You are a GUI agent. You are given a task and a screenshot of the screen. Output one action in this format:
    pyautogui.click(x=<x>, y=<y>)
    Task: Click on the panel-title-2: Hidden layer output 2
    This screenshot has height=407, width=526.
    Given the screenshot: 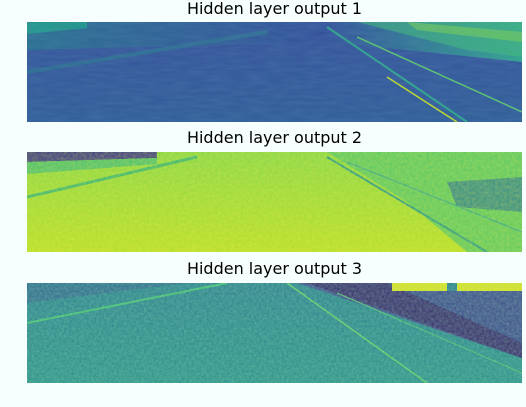 What is the action you would take?
    pyautogui.click(x=274, y=138)
    